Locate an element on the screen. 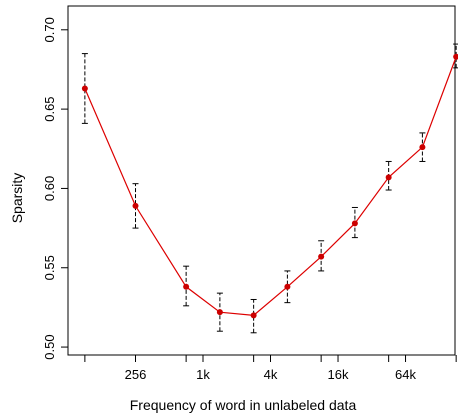  x-axis-title: Frequency of word in unlabeled data is located at coordinates (243, 405).